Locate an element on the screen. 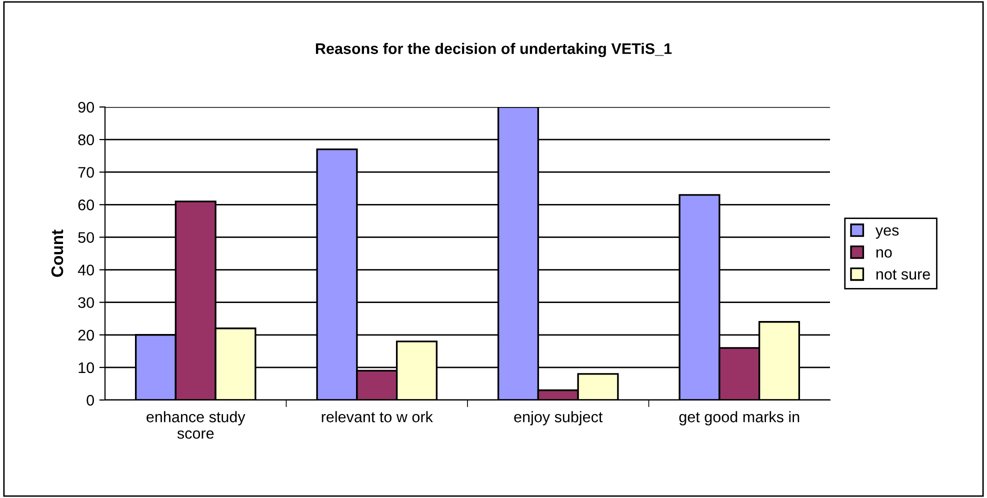  y-tick-label: 50 is located at coordinates (86, 237).